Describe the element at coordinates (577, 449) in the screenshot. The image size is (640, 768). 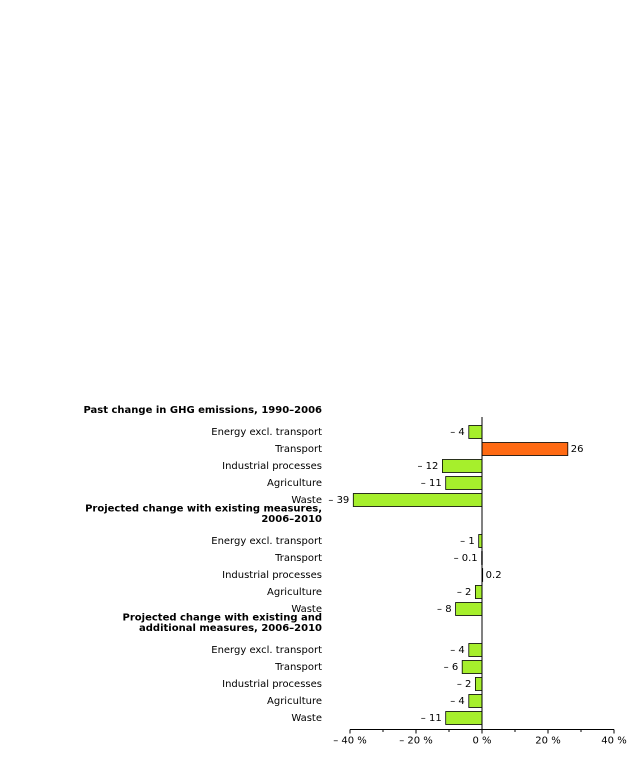
I see `data-label: 26` at that location.